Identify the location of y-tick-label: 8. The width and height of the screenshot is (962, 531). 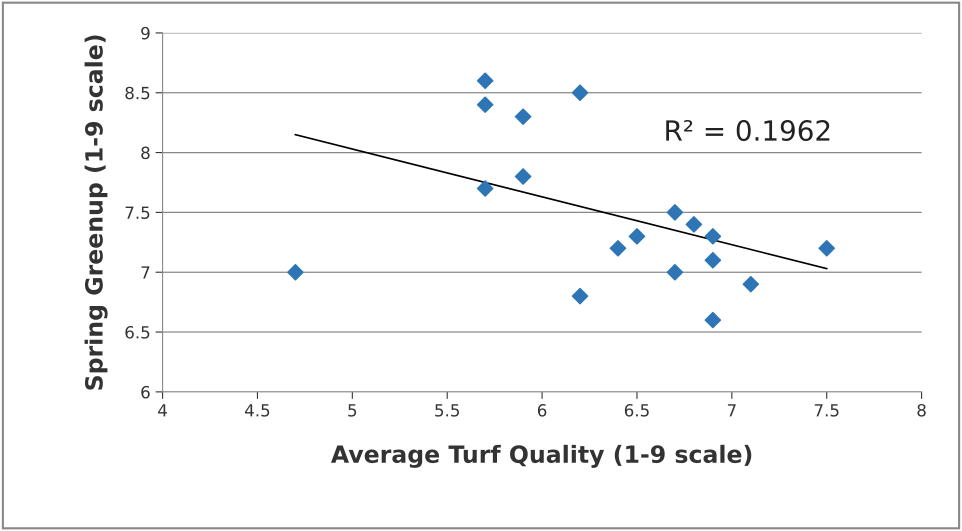
(145, 153).